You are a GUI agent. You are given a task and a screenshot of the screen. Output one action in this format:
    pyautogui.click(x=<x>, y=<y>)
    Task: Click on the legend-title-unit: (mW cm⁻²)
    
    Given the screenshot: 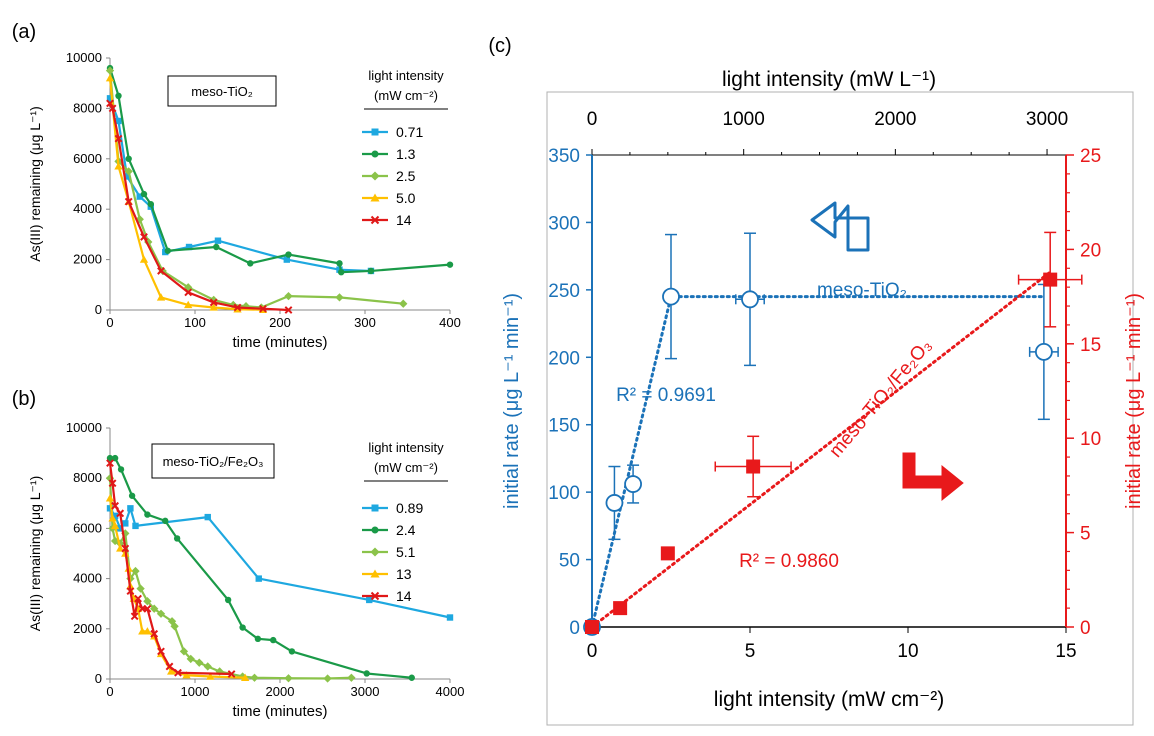 What is the action you would take?
    pyautogui.click(x=406, y=467)
    